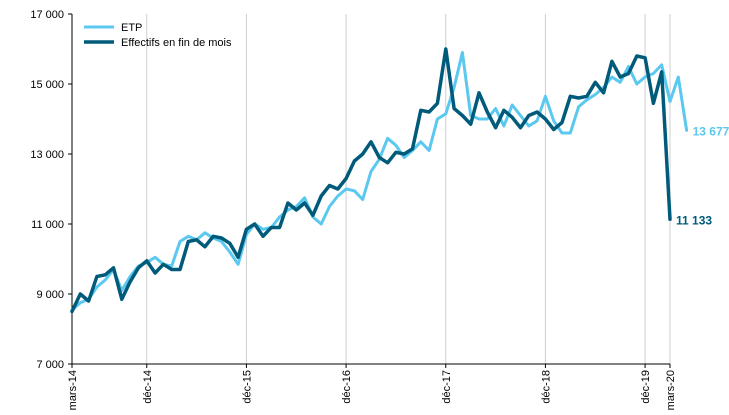 Image resolution: width=729 pixels, height=415 pixels. What do you see at coordinates (131, 28) in the screenshot?
I see `legend-label-1: ETP` at bounding box center [131, 28].